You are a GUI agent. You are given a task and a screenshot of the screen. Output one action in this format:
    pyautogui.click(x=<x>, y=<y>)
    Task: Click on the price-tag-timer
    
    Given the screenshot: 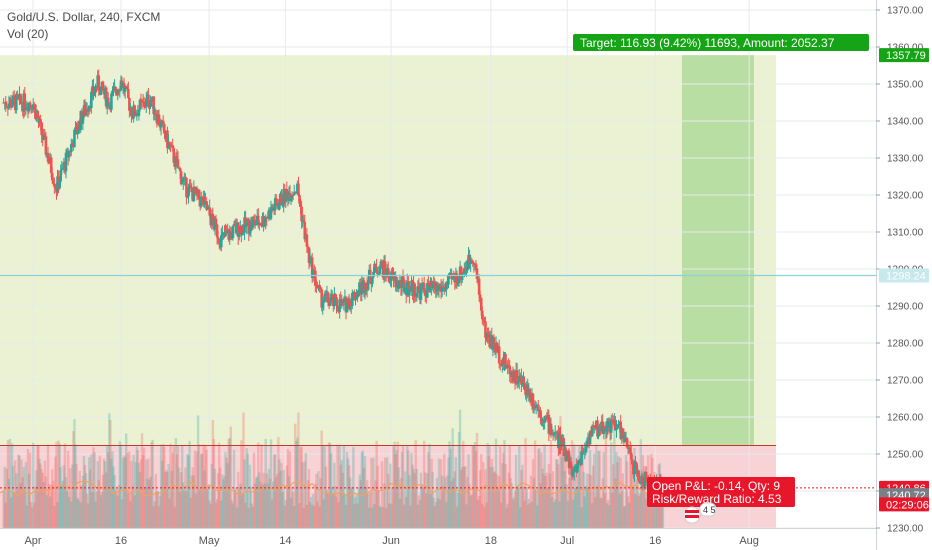 What is the action you would take?
    pyautogui.click(x=904, y=504)
    